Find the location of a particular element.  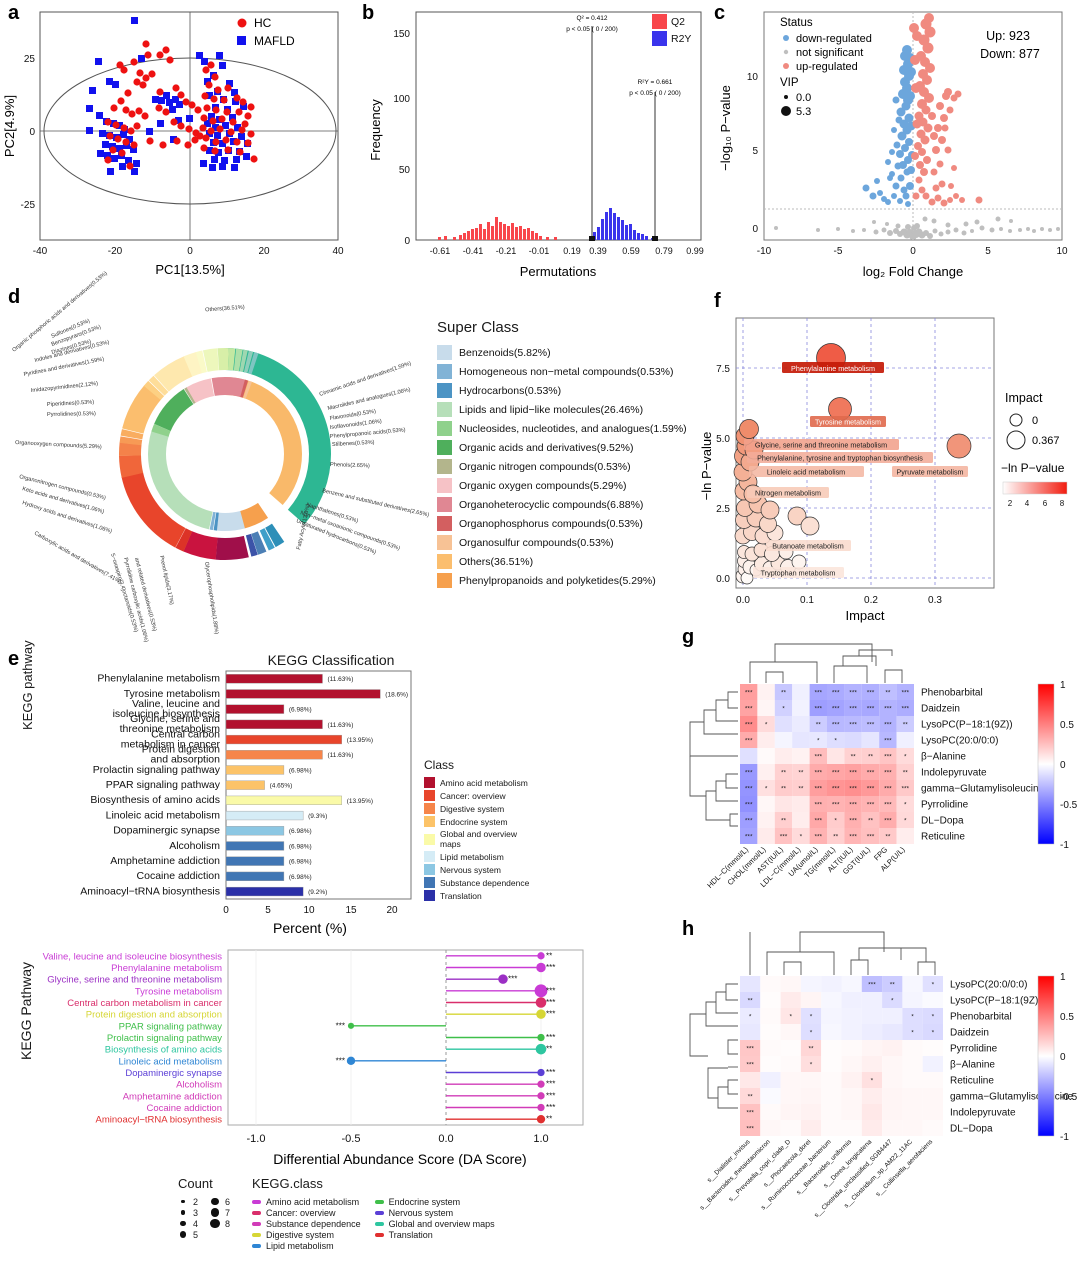

kegg-pathway-label: Prolactin signaling pathway is located at coordinates (157, 770).